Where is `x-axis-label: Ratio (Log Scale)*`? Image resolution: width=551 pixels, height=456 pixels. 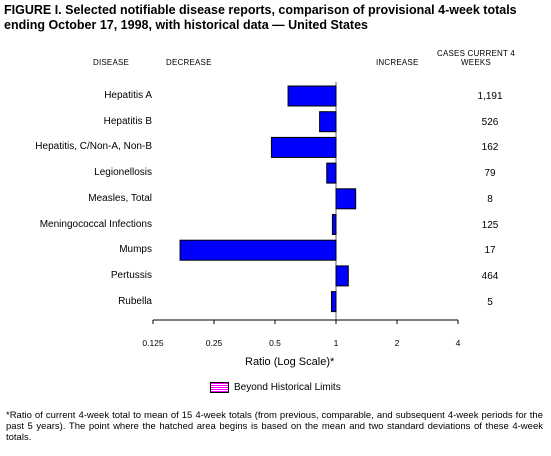 x-axis-label: Ratio (Log Scale)* is located at coordinates (290, 362).